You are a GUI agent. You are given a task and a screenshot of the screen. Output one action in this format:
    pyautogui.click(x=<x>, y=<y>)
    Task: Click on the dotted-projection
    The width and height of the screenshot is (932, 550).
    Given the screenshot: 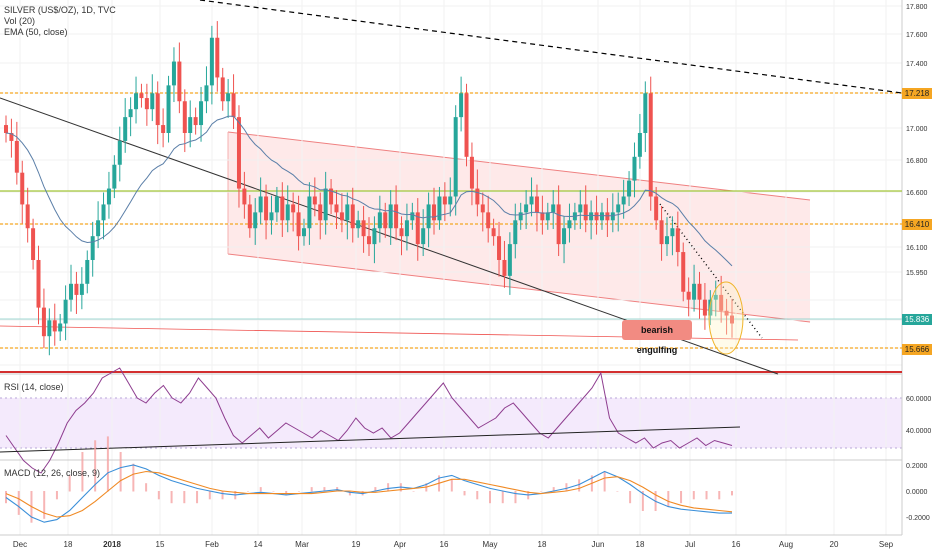 What is the action you would take?
    pyautogui.click(x=711, y=271)
    